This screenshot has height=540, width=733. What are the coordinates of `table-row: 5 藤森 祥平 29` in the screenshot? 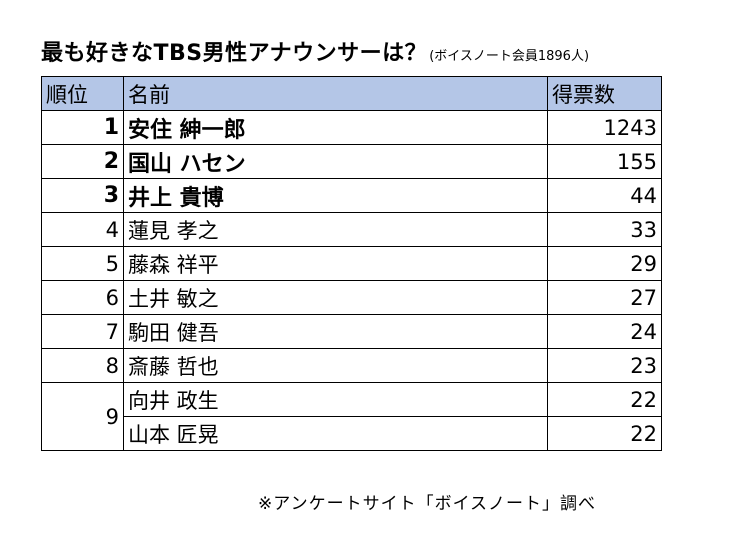 It's located at (351, 263).